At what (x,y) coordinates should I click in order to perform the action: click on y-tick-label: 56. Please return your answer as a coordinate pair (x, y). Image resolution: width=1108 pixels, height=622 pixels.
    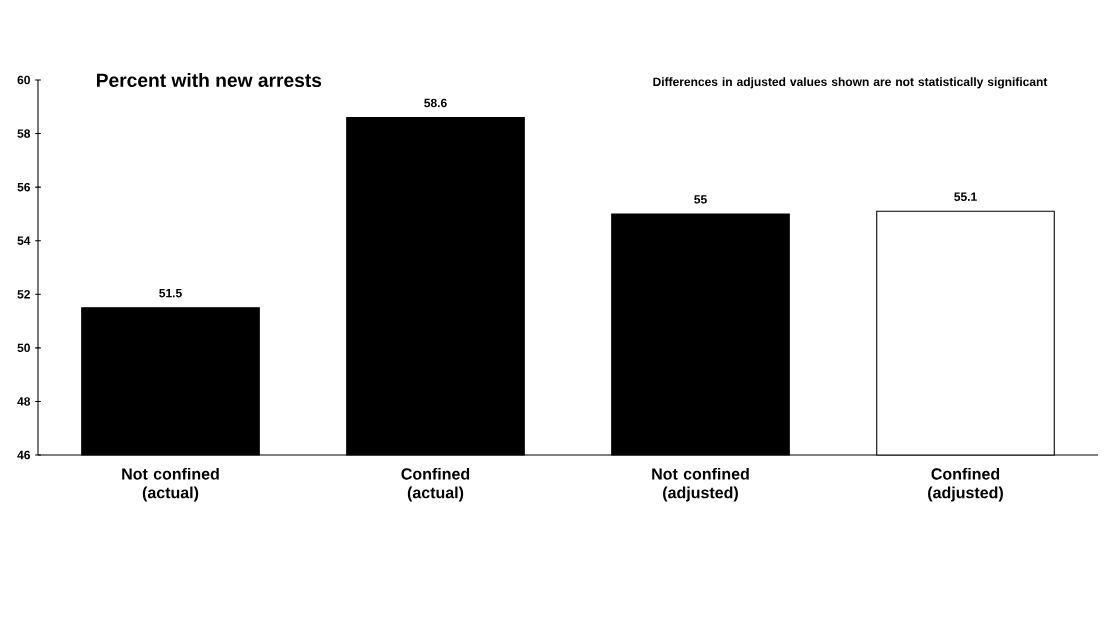
    Looking at the image, I should click on (23, 187).